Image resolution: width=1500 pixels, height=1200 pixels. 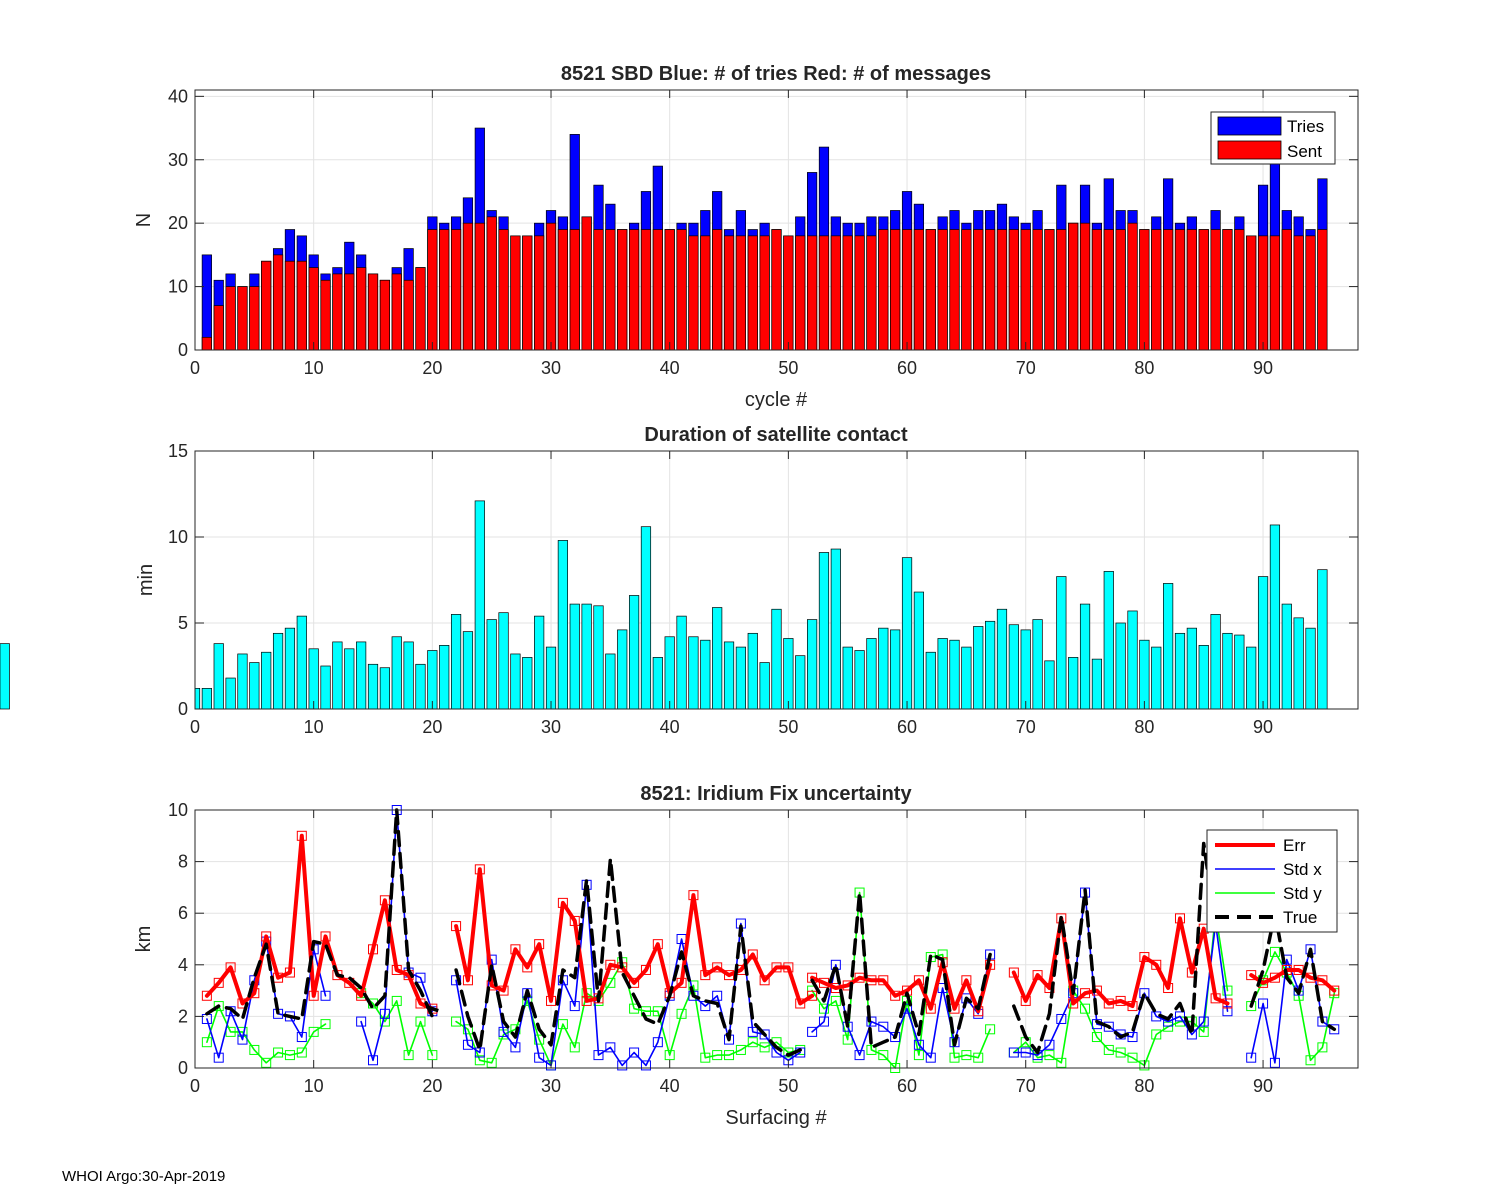 I want to click on x-tick-label: 50, so click(x=788, y=1086).